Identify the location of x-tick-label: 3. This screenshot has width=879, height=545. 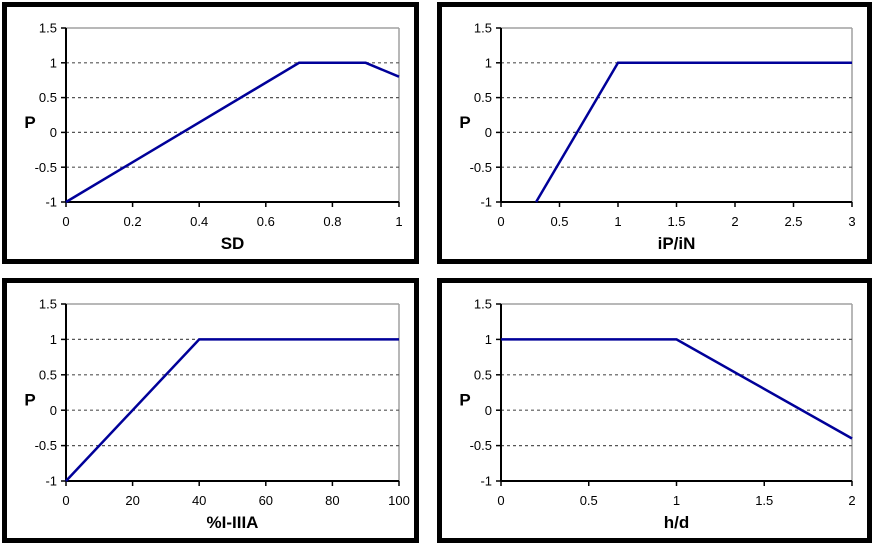
(851, 221).